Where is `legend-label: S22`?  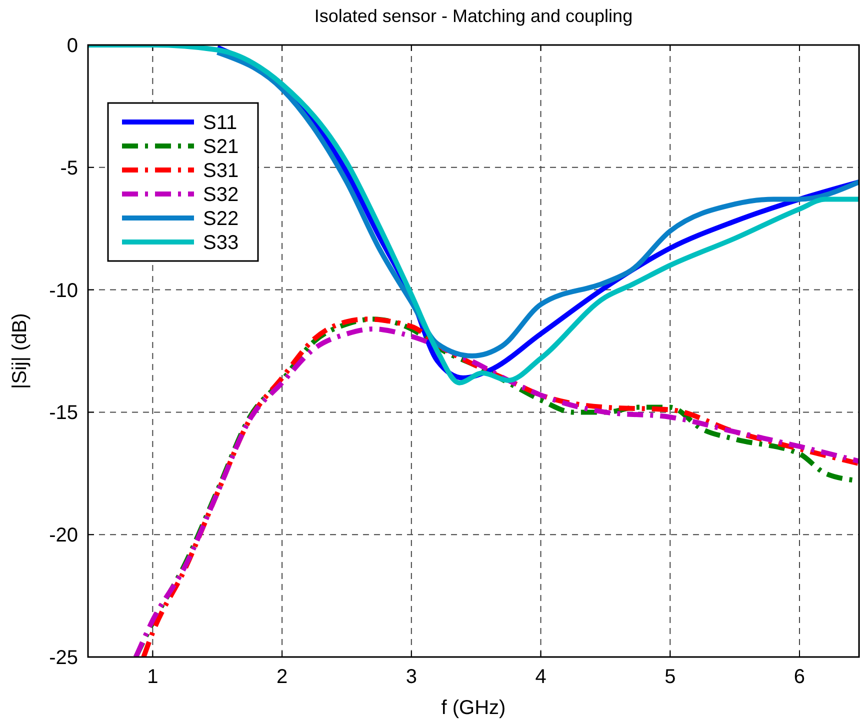
legend-label: S22 is located at coordinates (221, 219).